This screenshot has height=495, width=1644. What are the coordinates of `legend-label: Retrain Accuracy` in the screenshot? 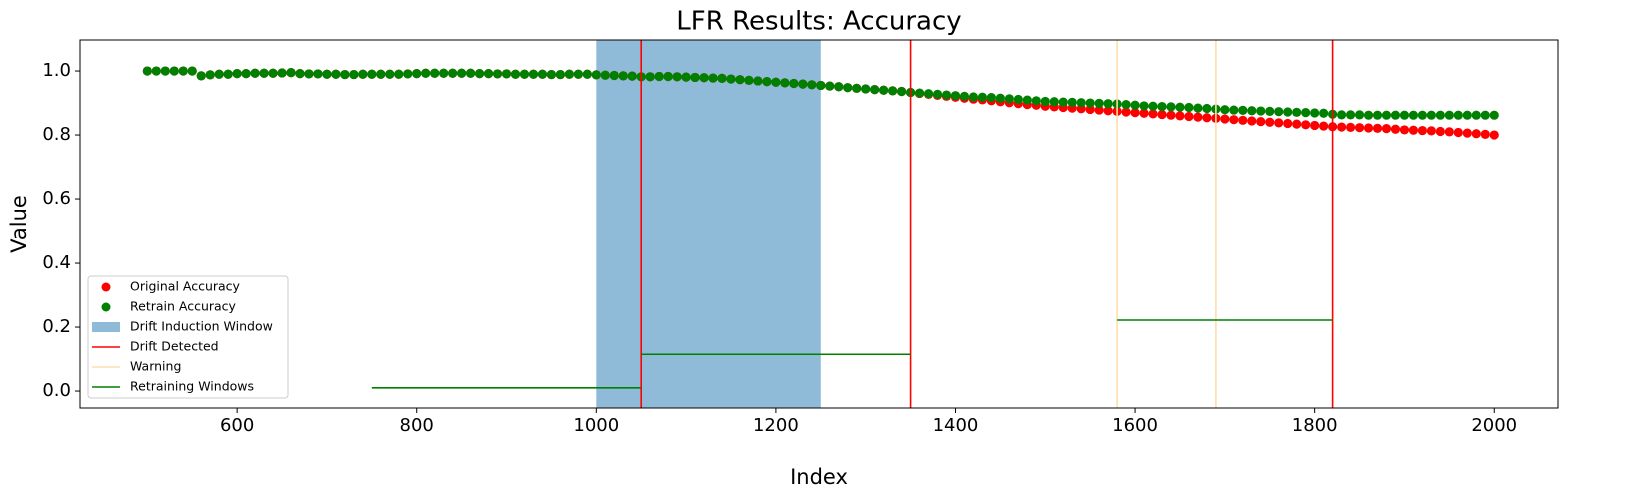 It's located at (183, 306).